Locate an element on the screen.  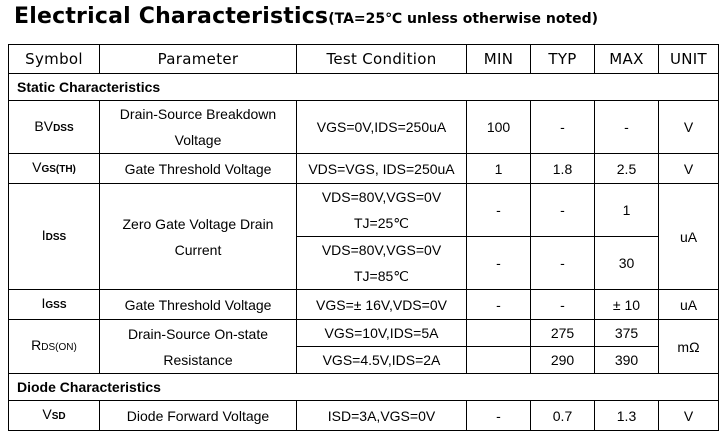
parameter-cell: Diode Forward Voltage is located at coordinates (198, 415).